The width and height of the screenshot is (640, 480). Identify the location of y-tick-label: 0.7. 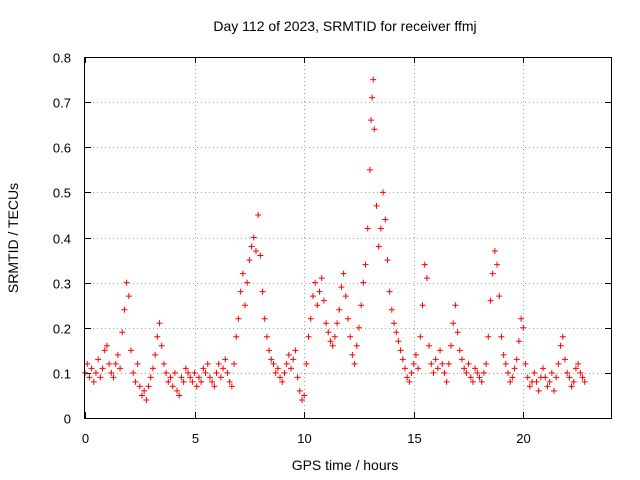
(62, 103).